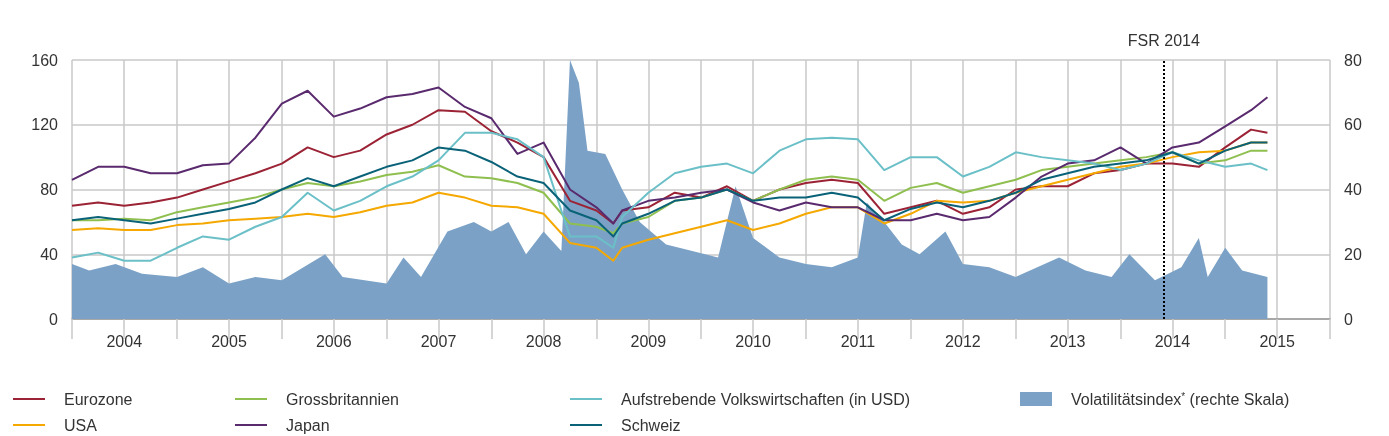  I want to click on legend-label: Aufstrebende Volkswirtschaften (in USD), so click(766, 399).